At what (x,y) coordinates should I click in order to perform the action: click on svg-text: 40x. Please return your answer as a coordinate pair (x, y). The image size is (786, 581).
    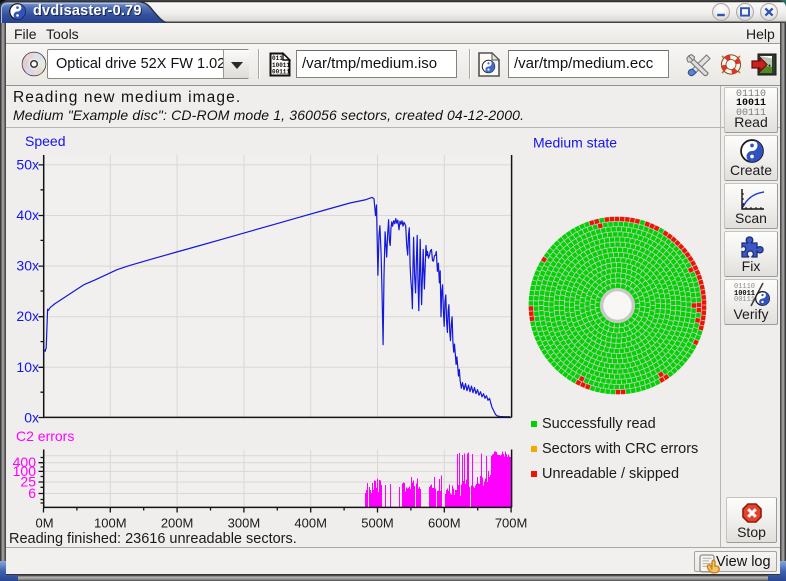
    Looking at the image, I should click on (27, 215).